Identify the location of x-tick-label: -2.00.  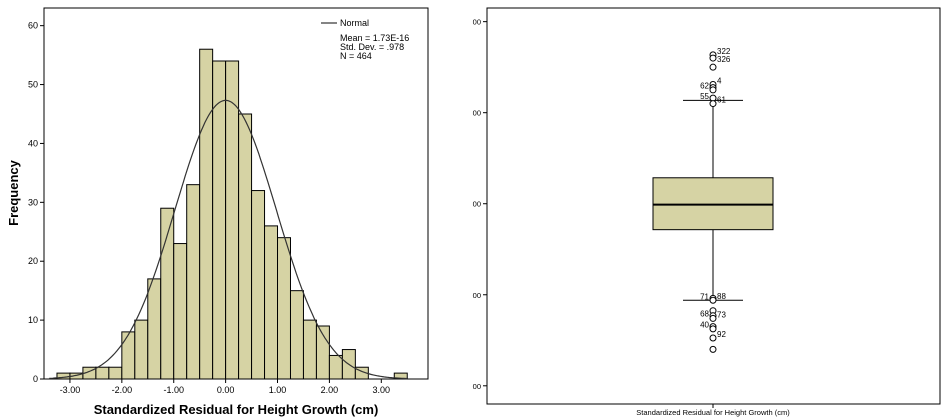
(122, 390).